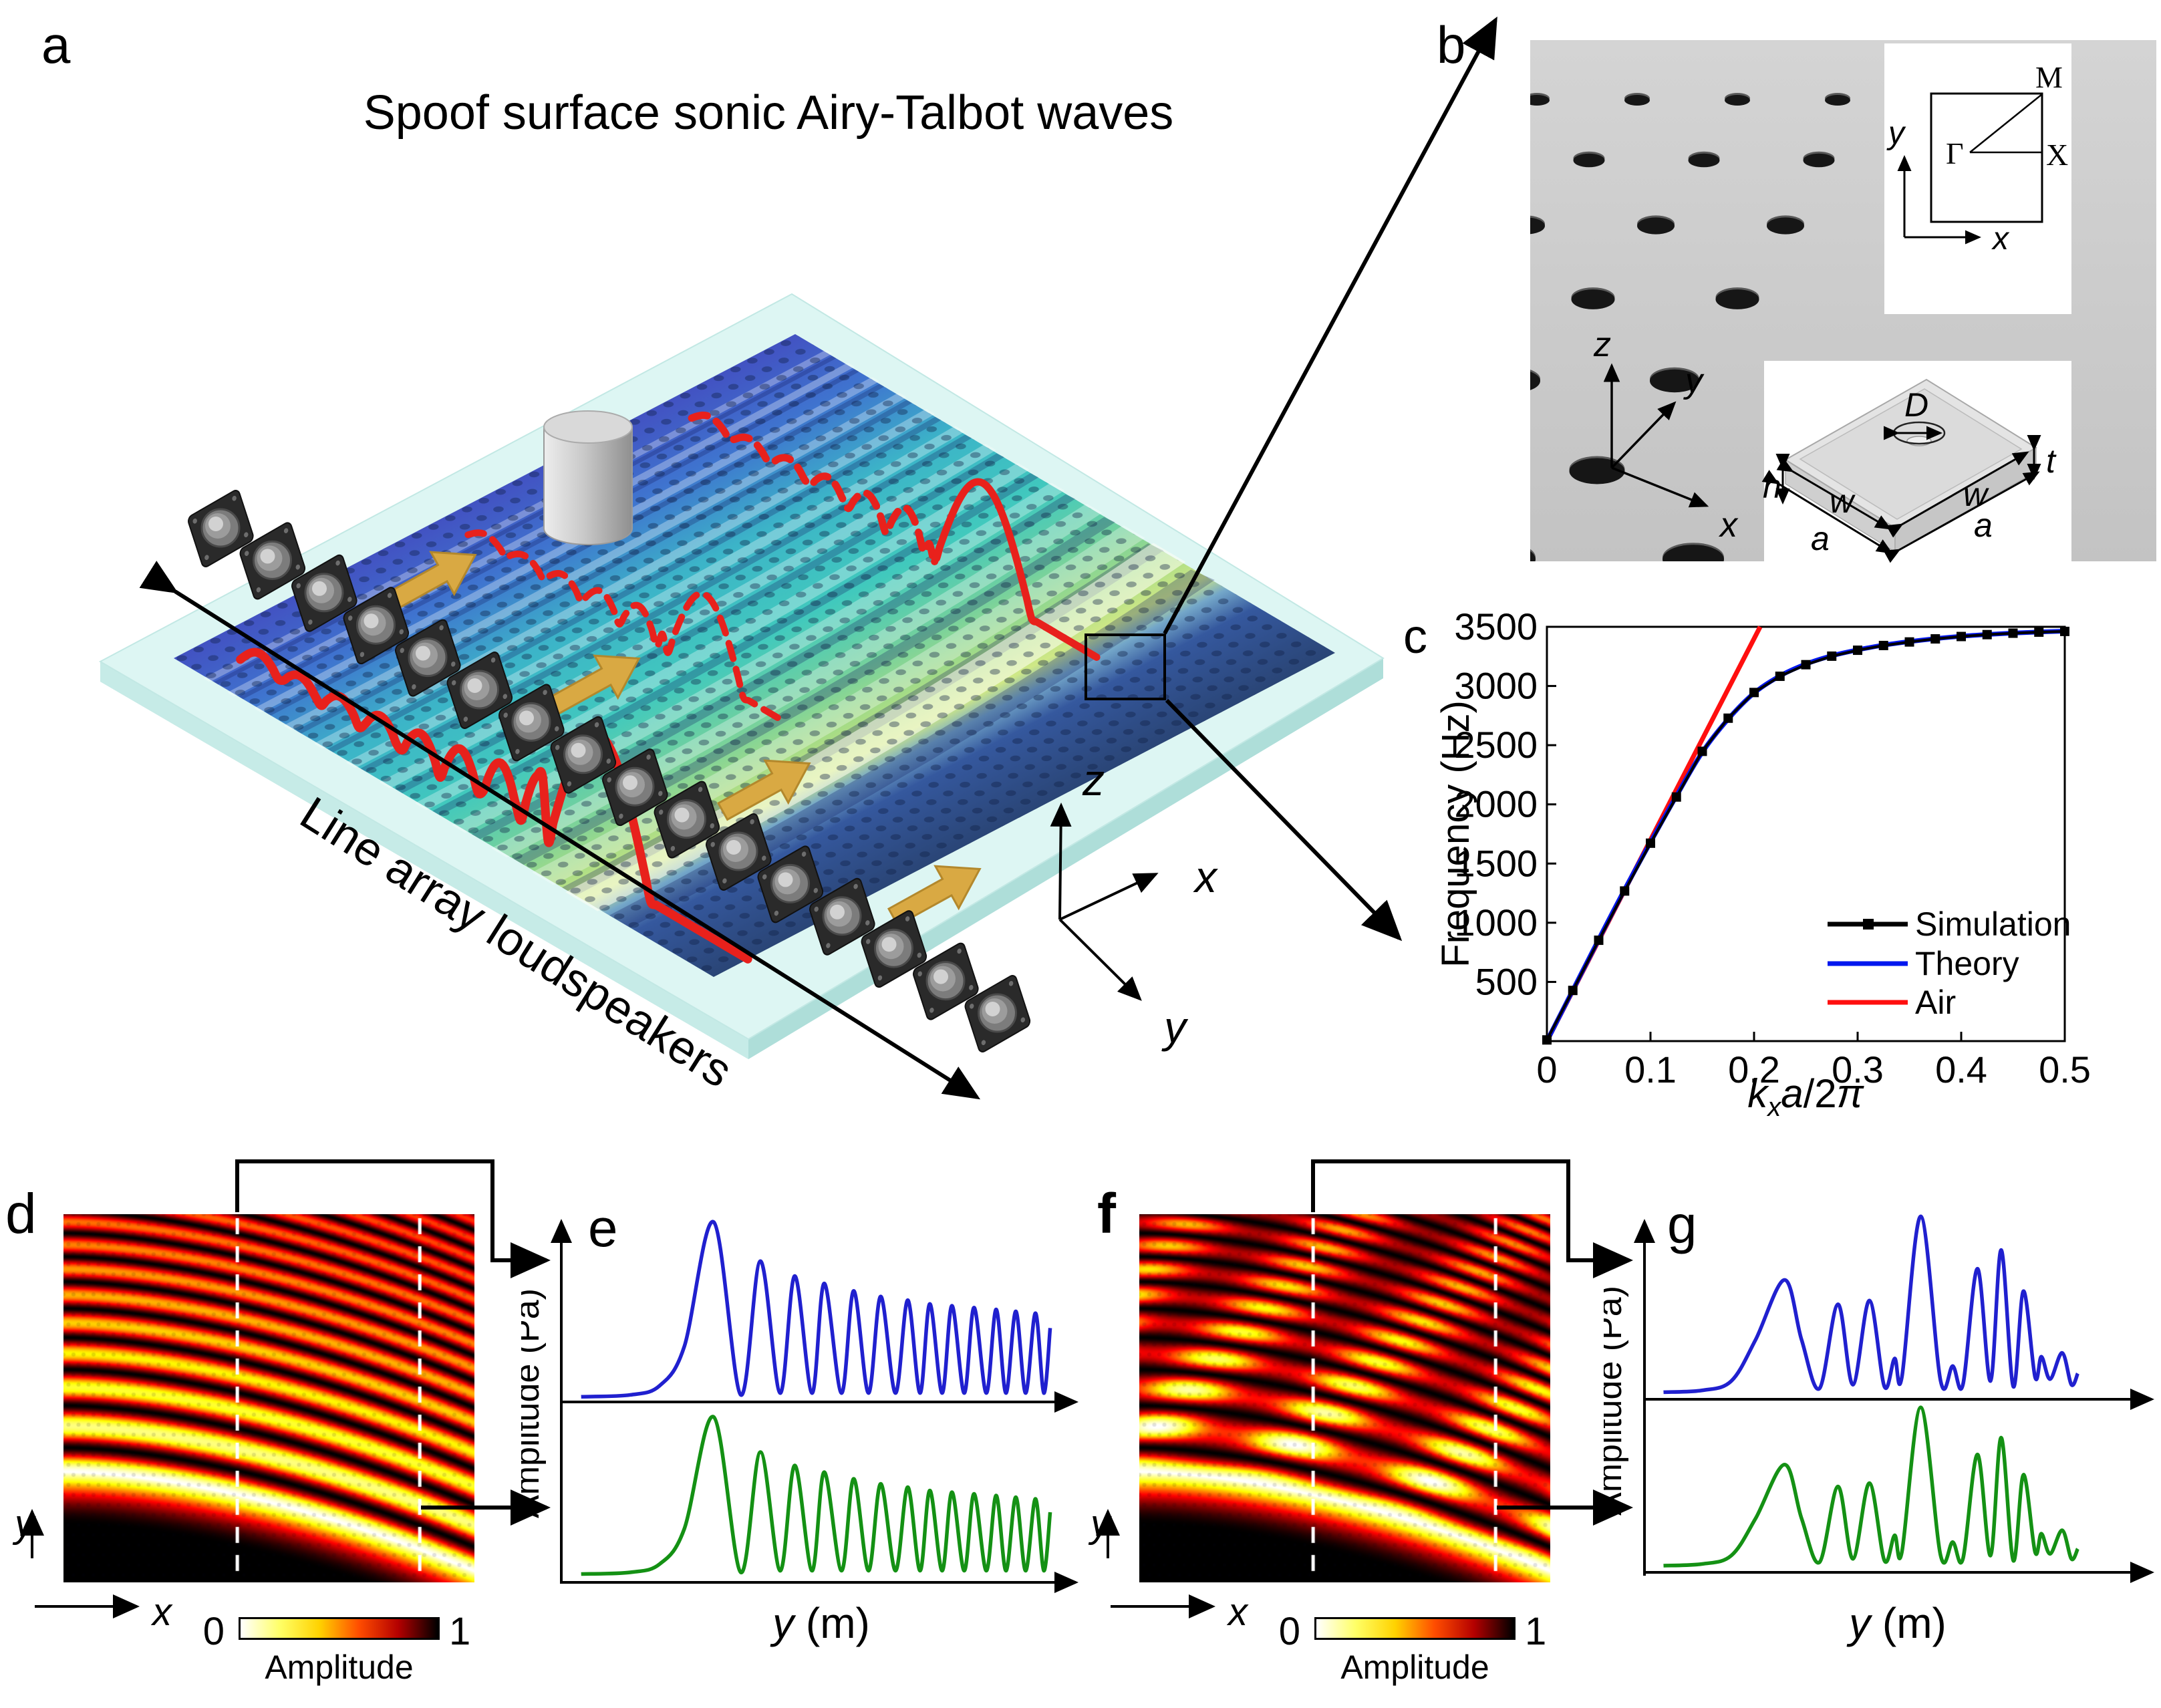  What do you see at coordinates (1415, 1667) in the screenshot?
I see `colorbar-f-label: Amplitude` at bounding box center [1415, 1667].